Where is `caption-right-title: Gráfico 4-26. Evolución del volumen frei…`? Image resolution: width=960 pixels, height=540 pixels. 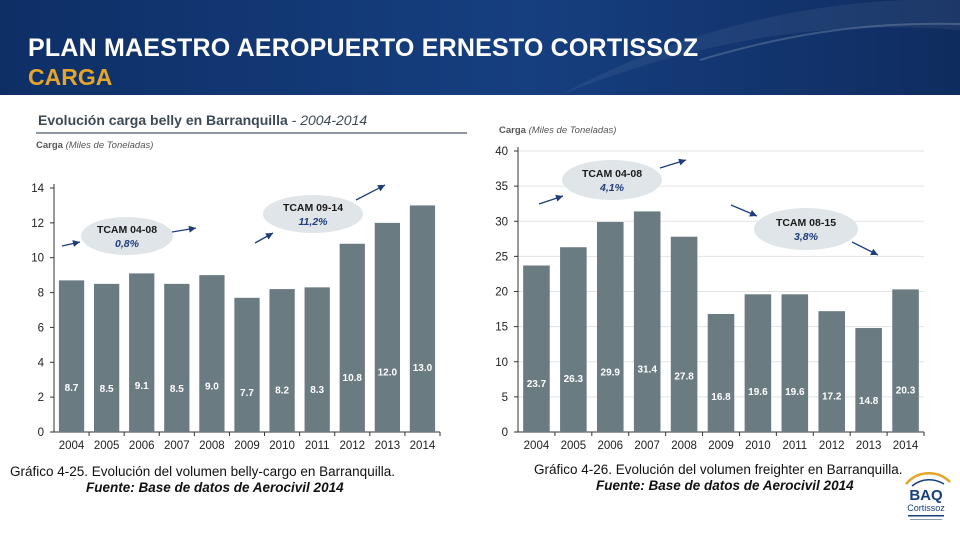
caption-right-title: Gráfico 4-26. Evolución del volumen frei… is located at coordinates (718, 469).